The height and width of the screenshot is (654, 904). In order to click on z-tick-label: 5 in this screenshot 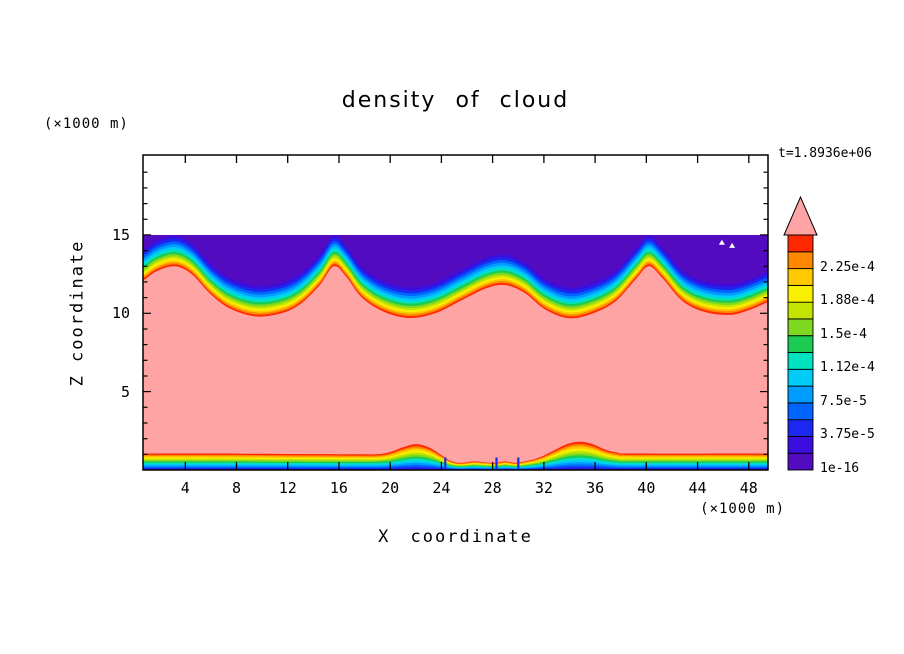, I will do `click(125, 391)`.